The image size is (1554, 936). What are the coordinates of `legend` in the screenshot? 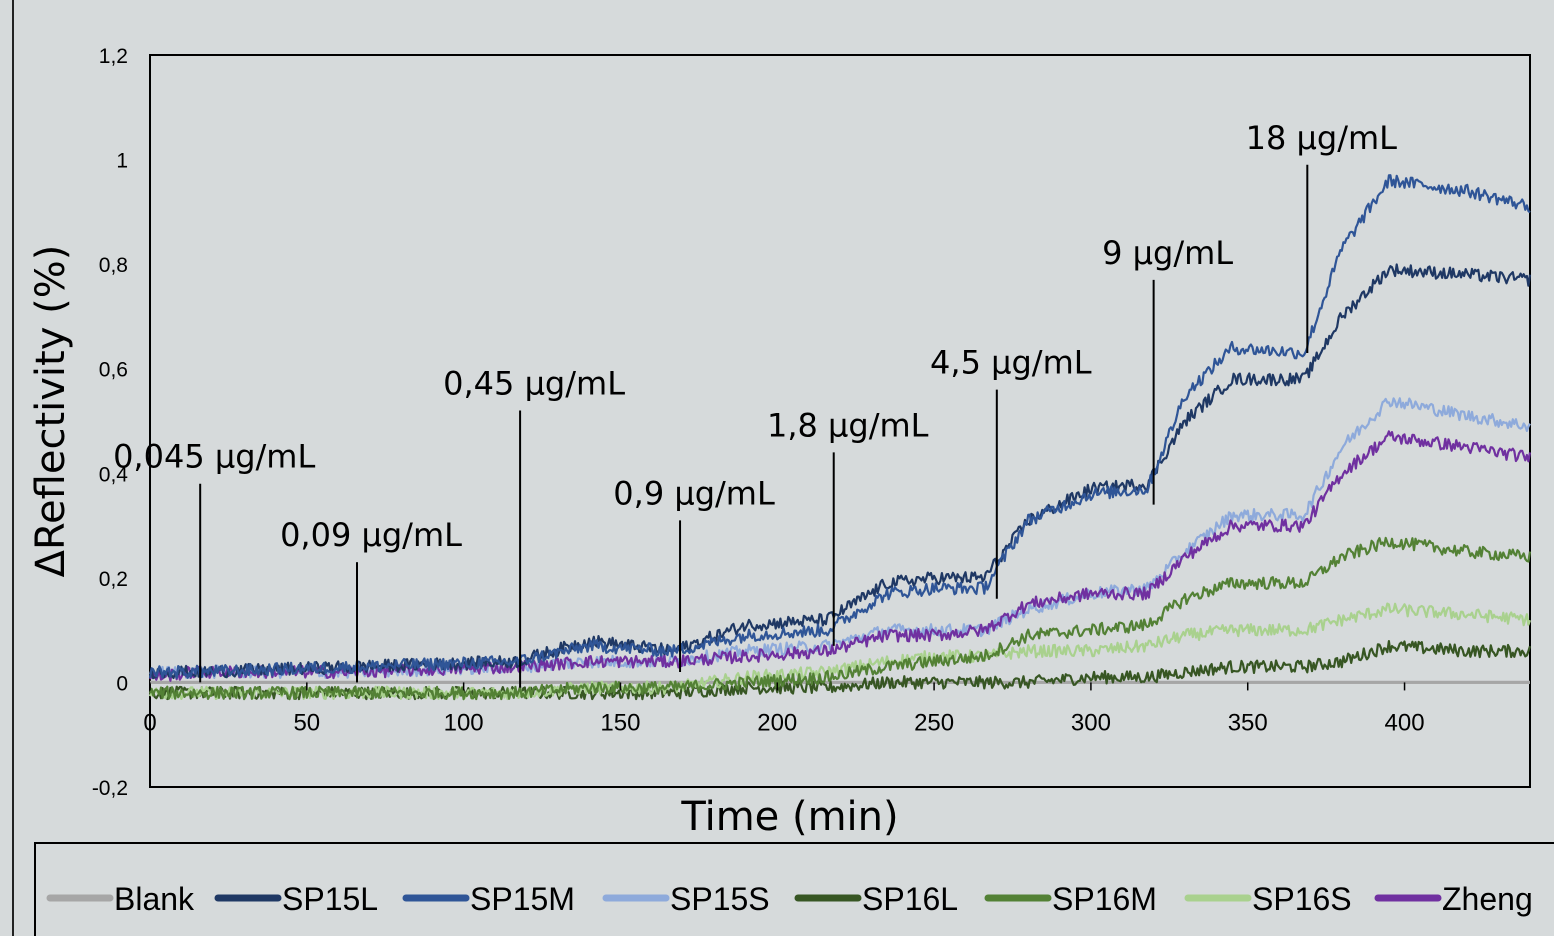 It's located at (794, 889).